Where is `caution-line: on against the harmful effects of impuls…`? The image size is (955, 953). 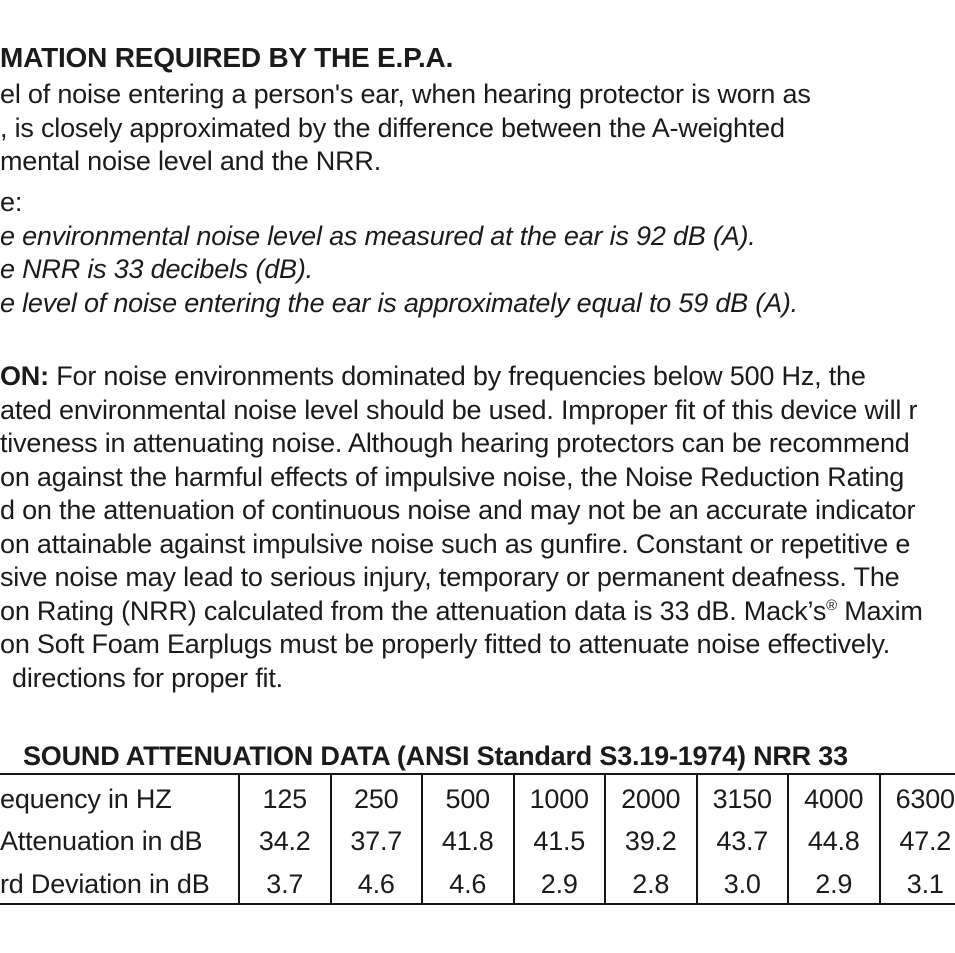 caution-line: on against the harmful effects of impuls… is located at coordinates (452, 476).